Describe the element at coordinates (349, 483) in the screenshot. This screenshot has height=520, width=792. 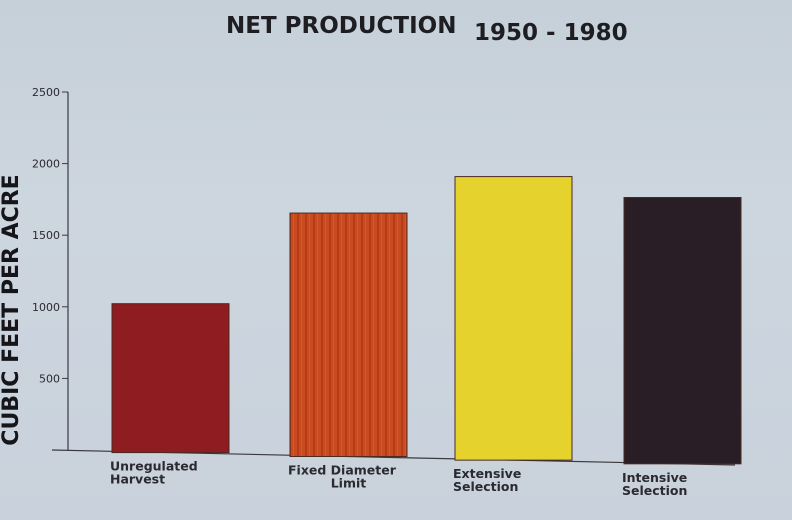
I see `category-label: Limit` at that location.